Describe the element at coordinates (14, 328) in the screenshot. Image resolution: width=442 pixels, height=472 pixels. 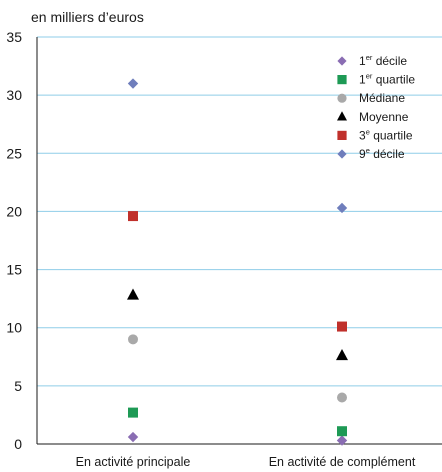
I see `y-tick-label: 10` at that location.